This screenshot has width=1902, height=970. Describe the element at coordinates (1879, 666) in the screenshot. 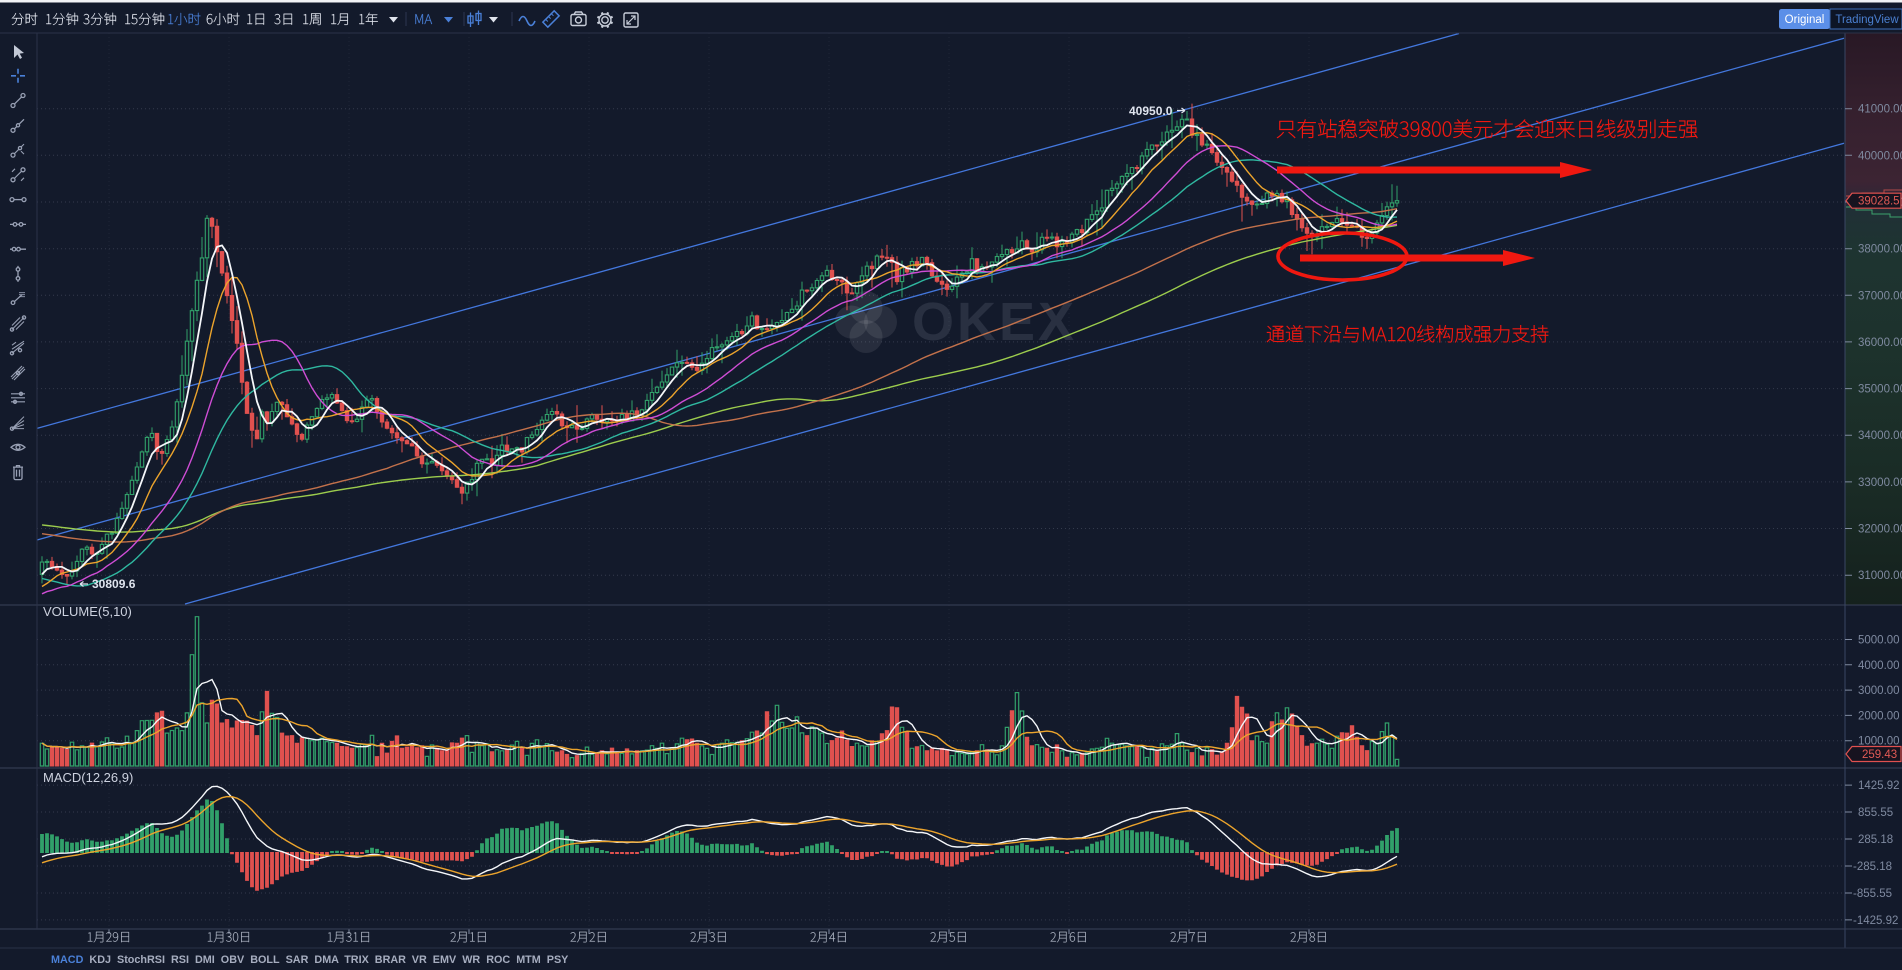

I see `svg-text: 4000.00` at that location.